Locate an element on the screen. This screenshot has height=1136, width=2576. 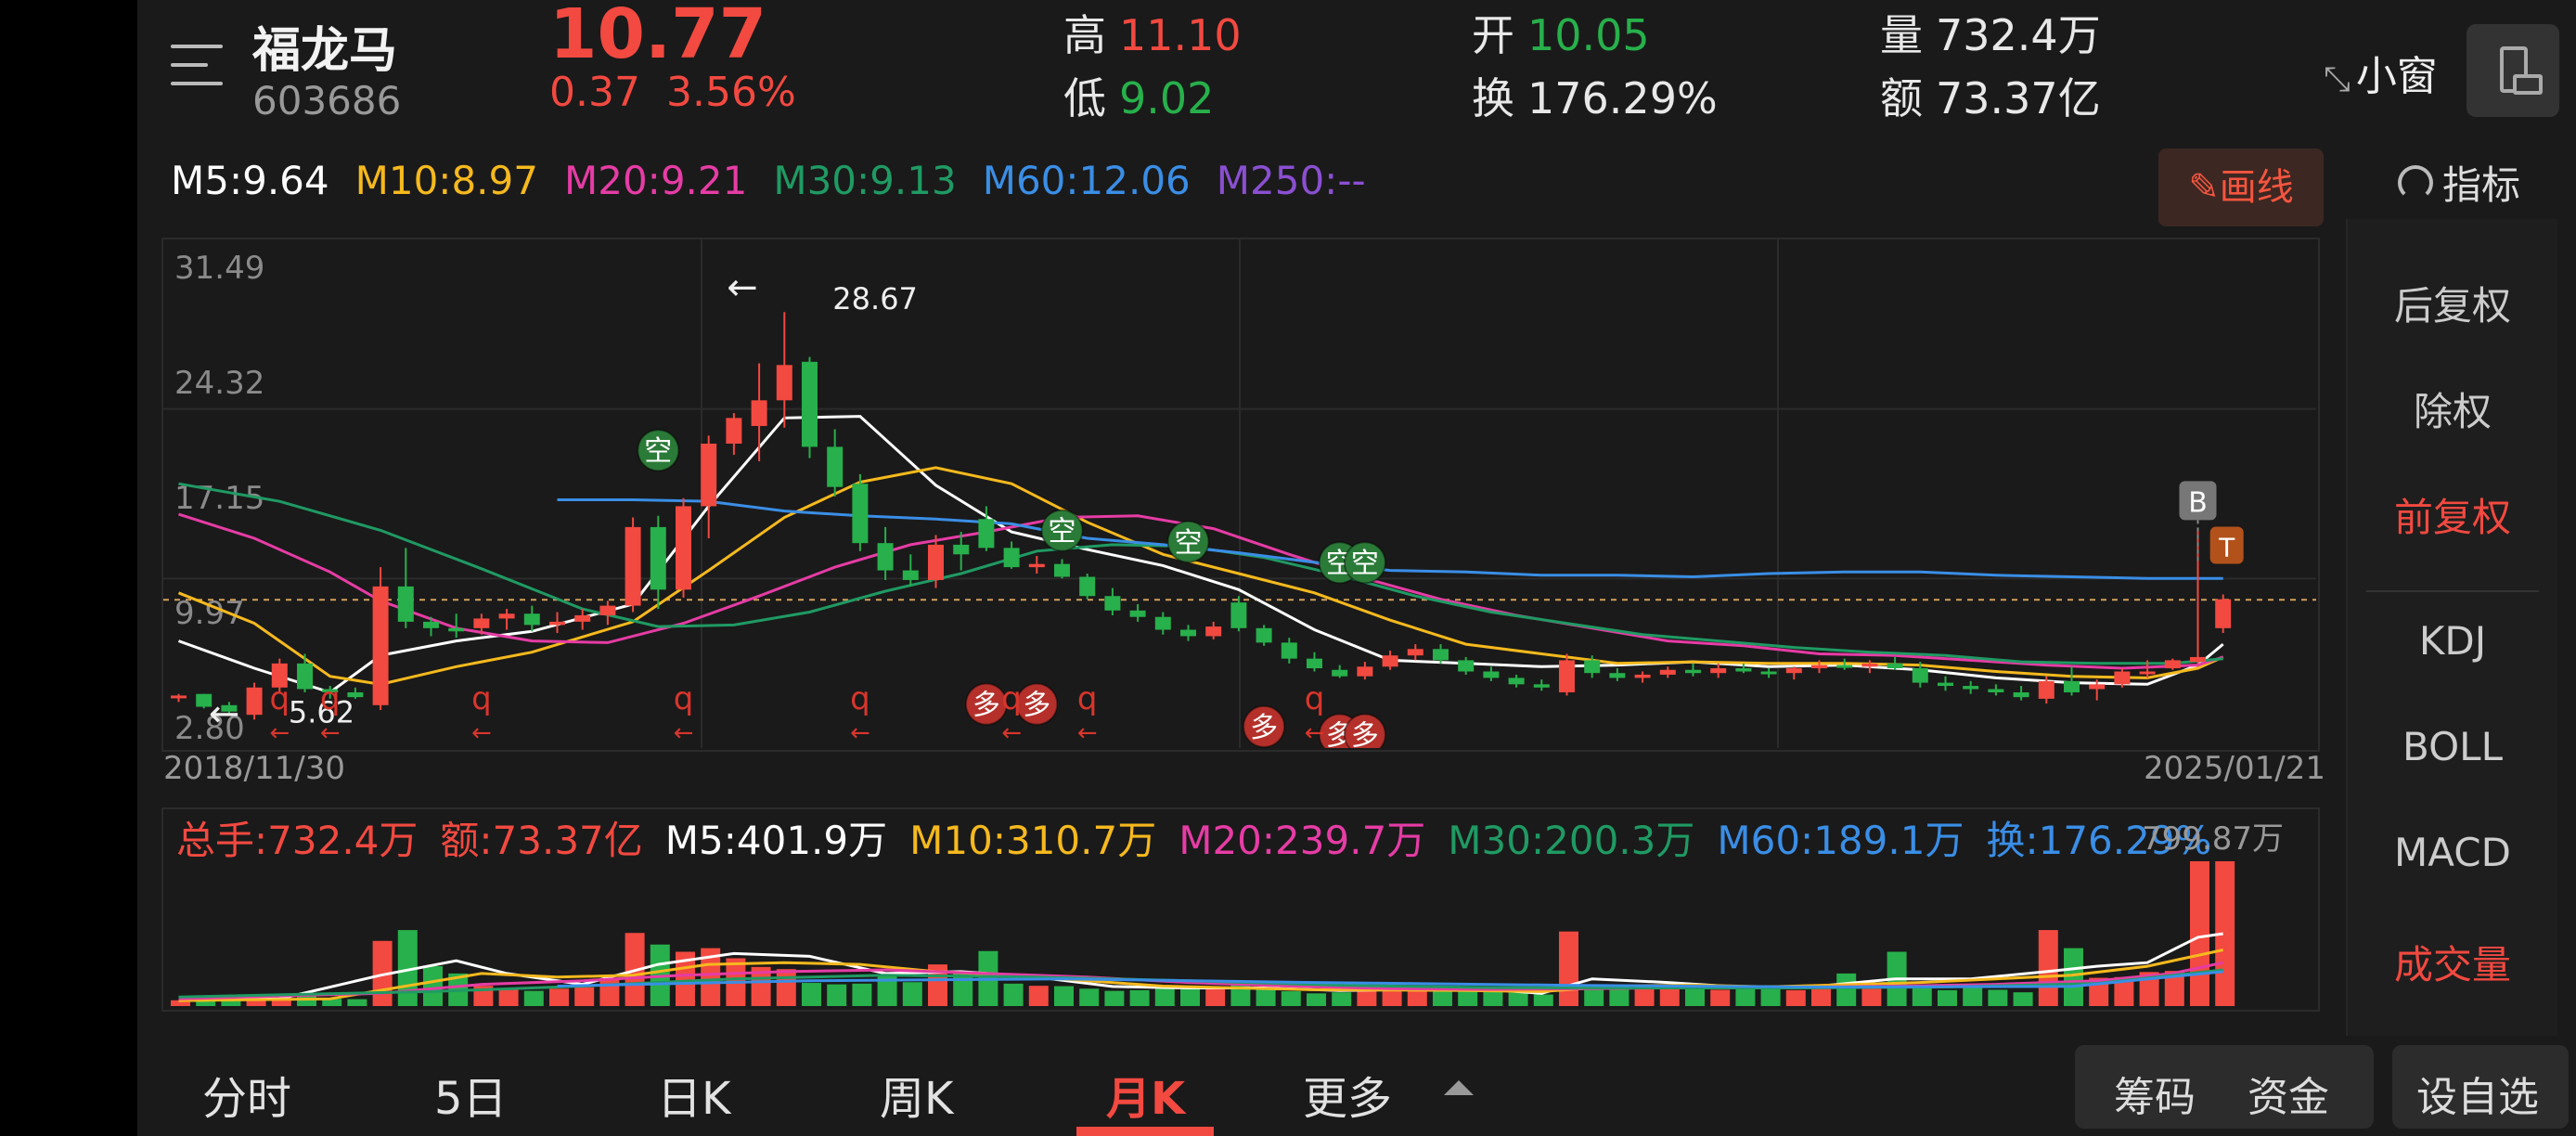
tab-weekly-k: 周K is located at coordinates (917, 1099).